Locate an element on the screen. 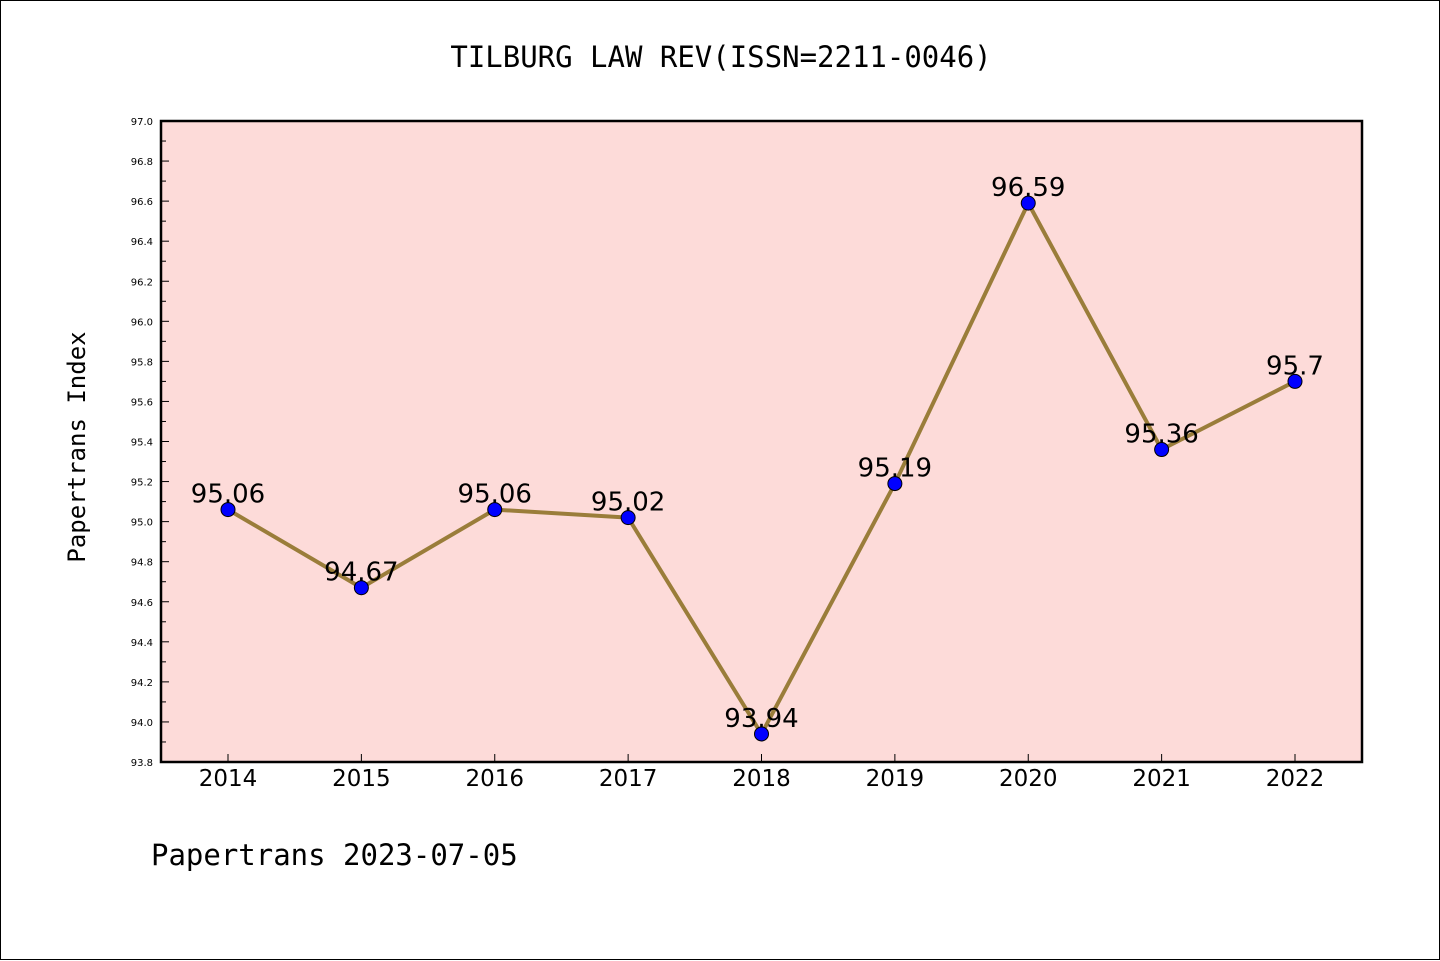  x-tick-label: 2017 is located at coordinates (628, 779).